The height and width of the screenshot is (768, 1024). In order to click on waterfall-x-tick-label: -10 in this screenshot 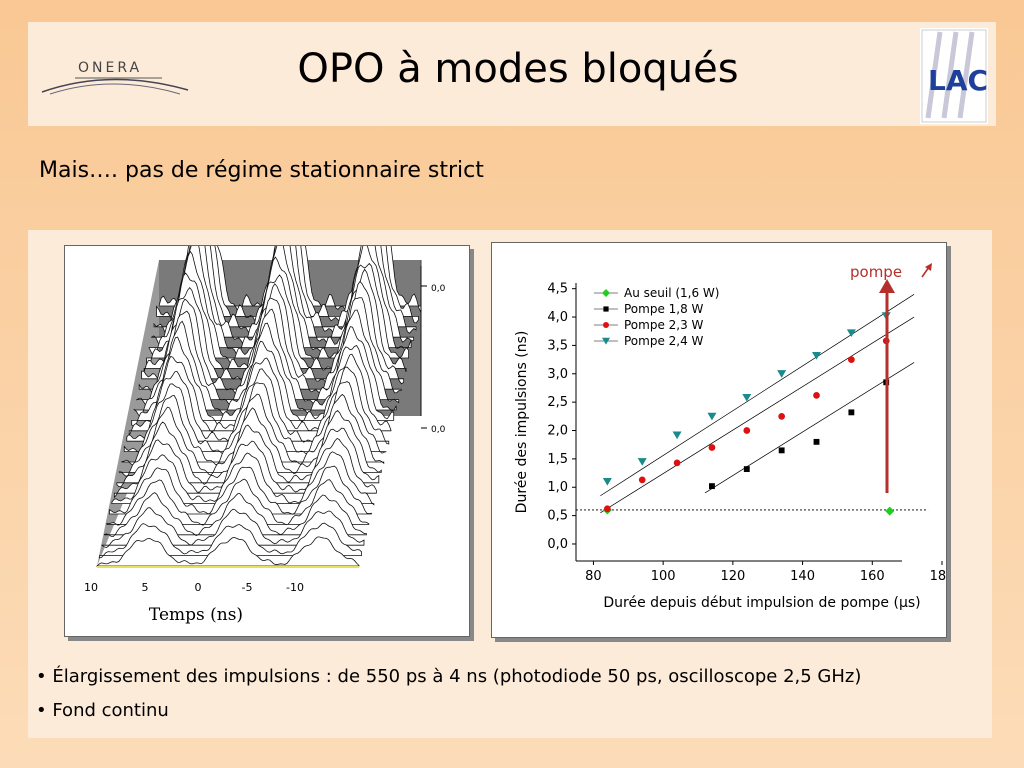, I will do `click(295, 587)`.